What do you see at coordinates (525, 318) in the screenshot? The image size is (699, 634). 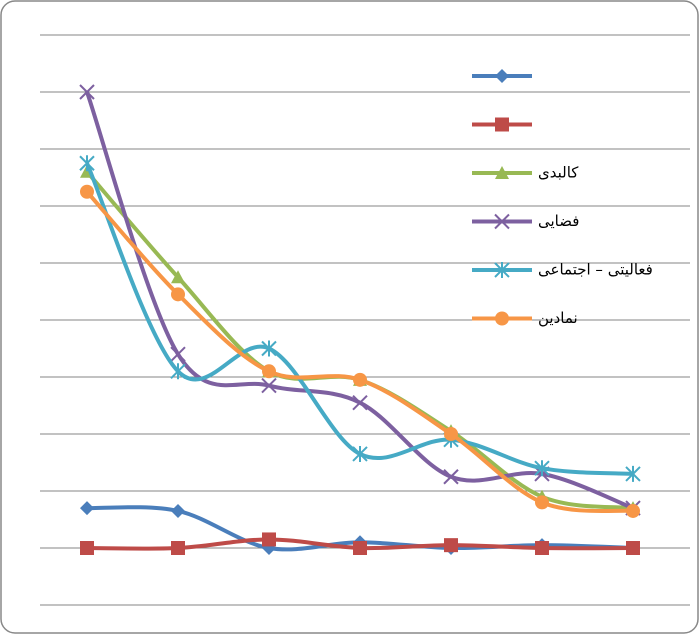 I see `legend-entry: نمادین` at bounding box center [525, 318].